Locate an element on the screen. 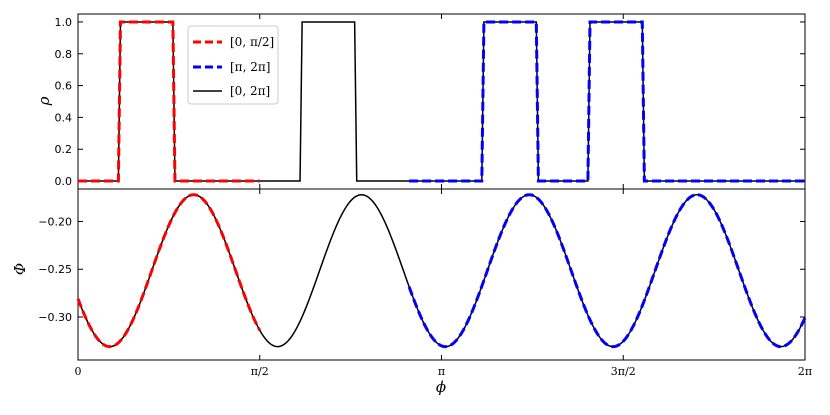 The width and height of the screenshot is (830, 415). phi-y-tick-label: −0.25 is located at coordinates (55, 269).